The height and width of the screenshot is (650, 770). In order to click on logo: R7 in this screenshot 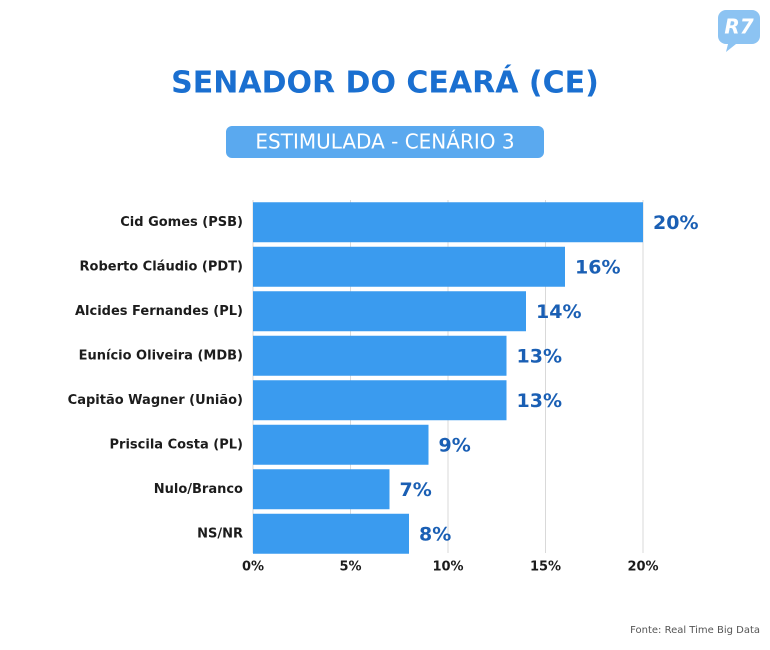, I will do `click(738, 27)`.